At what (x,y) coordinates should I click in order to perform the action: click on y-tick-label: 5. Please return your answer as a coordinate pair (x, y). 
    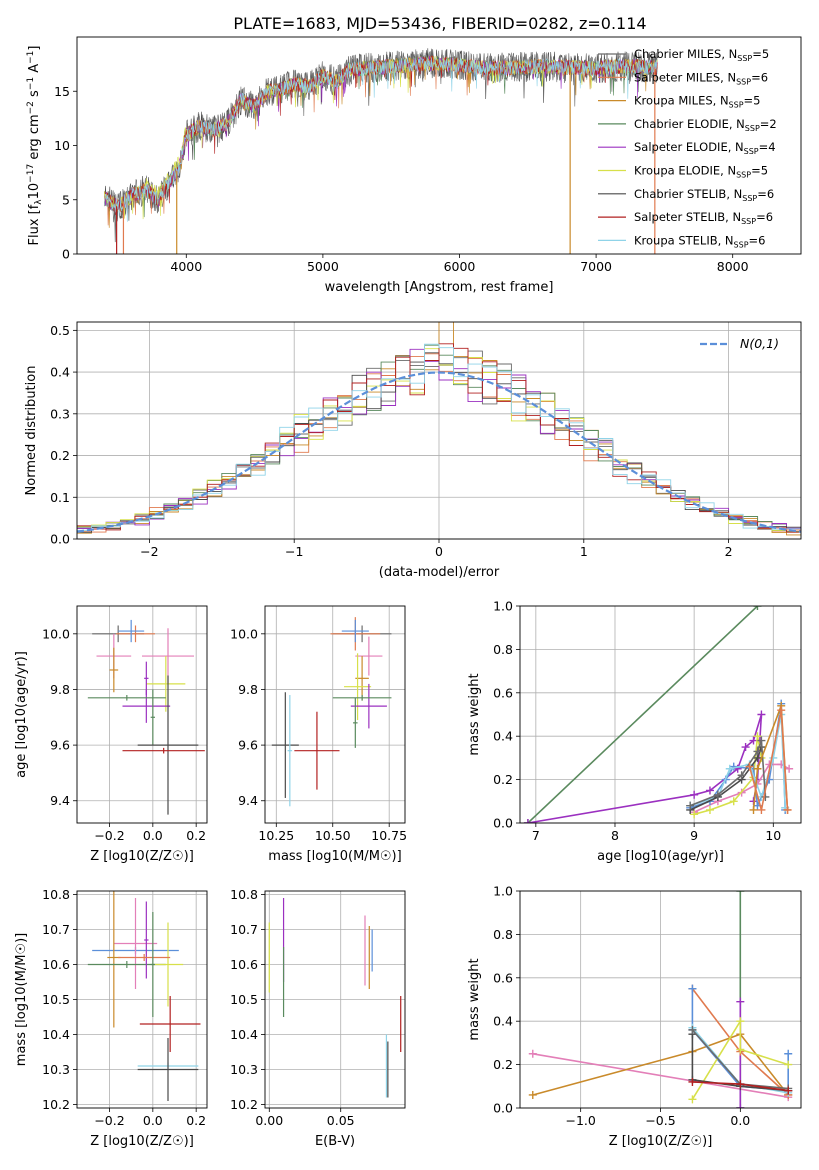
    Looking at the image, I should click on (66, 199).